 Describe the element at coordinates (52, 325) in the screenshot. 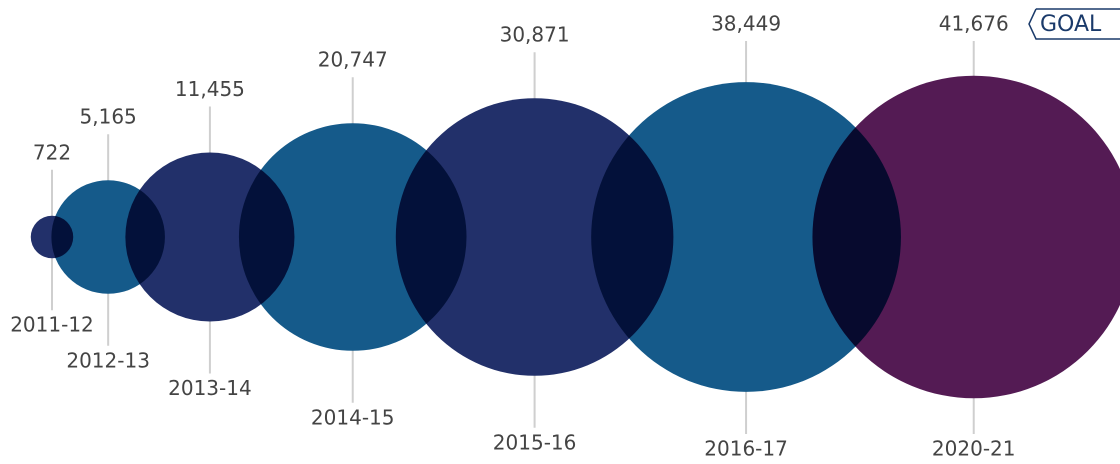

I see `category-label: 2011-12` at that location.